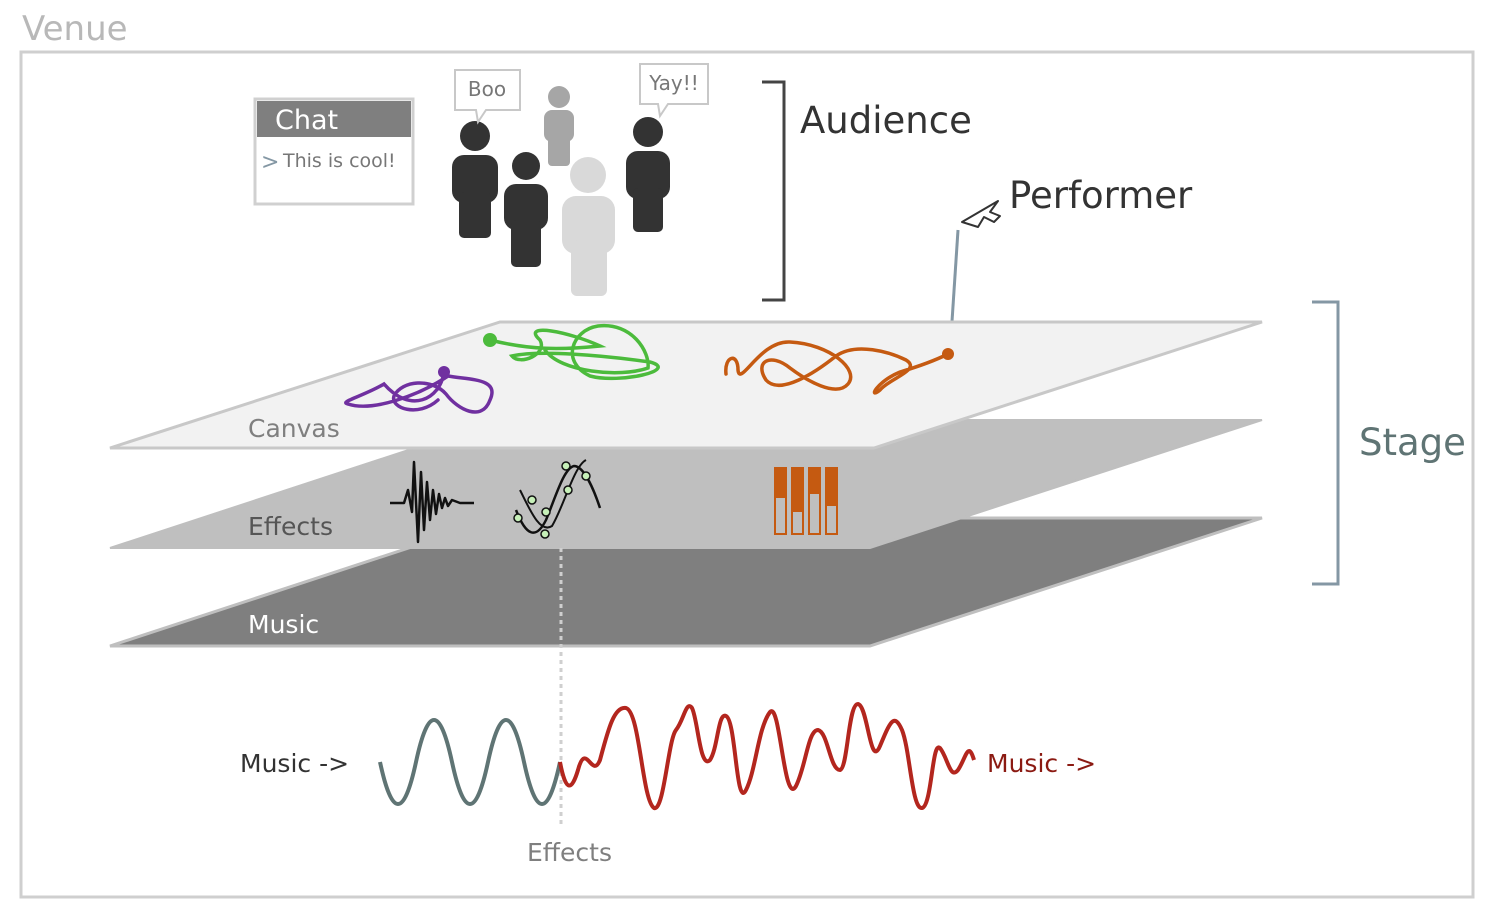 The width and height of the screenshot is (1498, 920). I want to click on stage-label: Stage, so click(1412, 442).